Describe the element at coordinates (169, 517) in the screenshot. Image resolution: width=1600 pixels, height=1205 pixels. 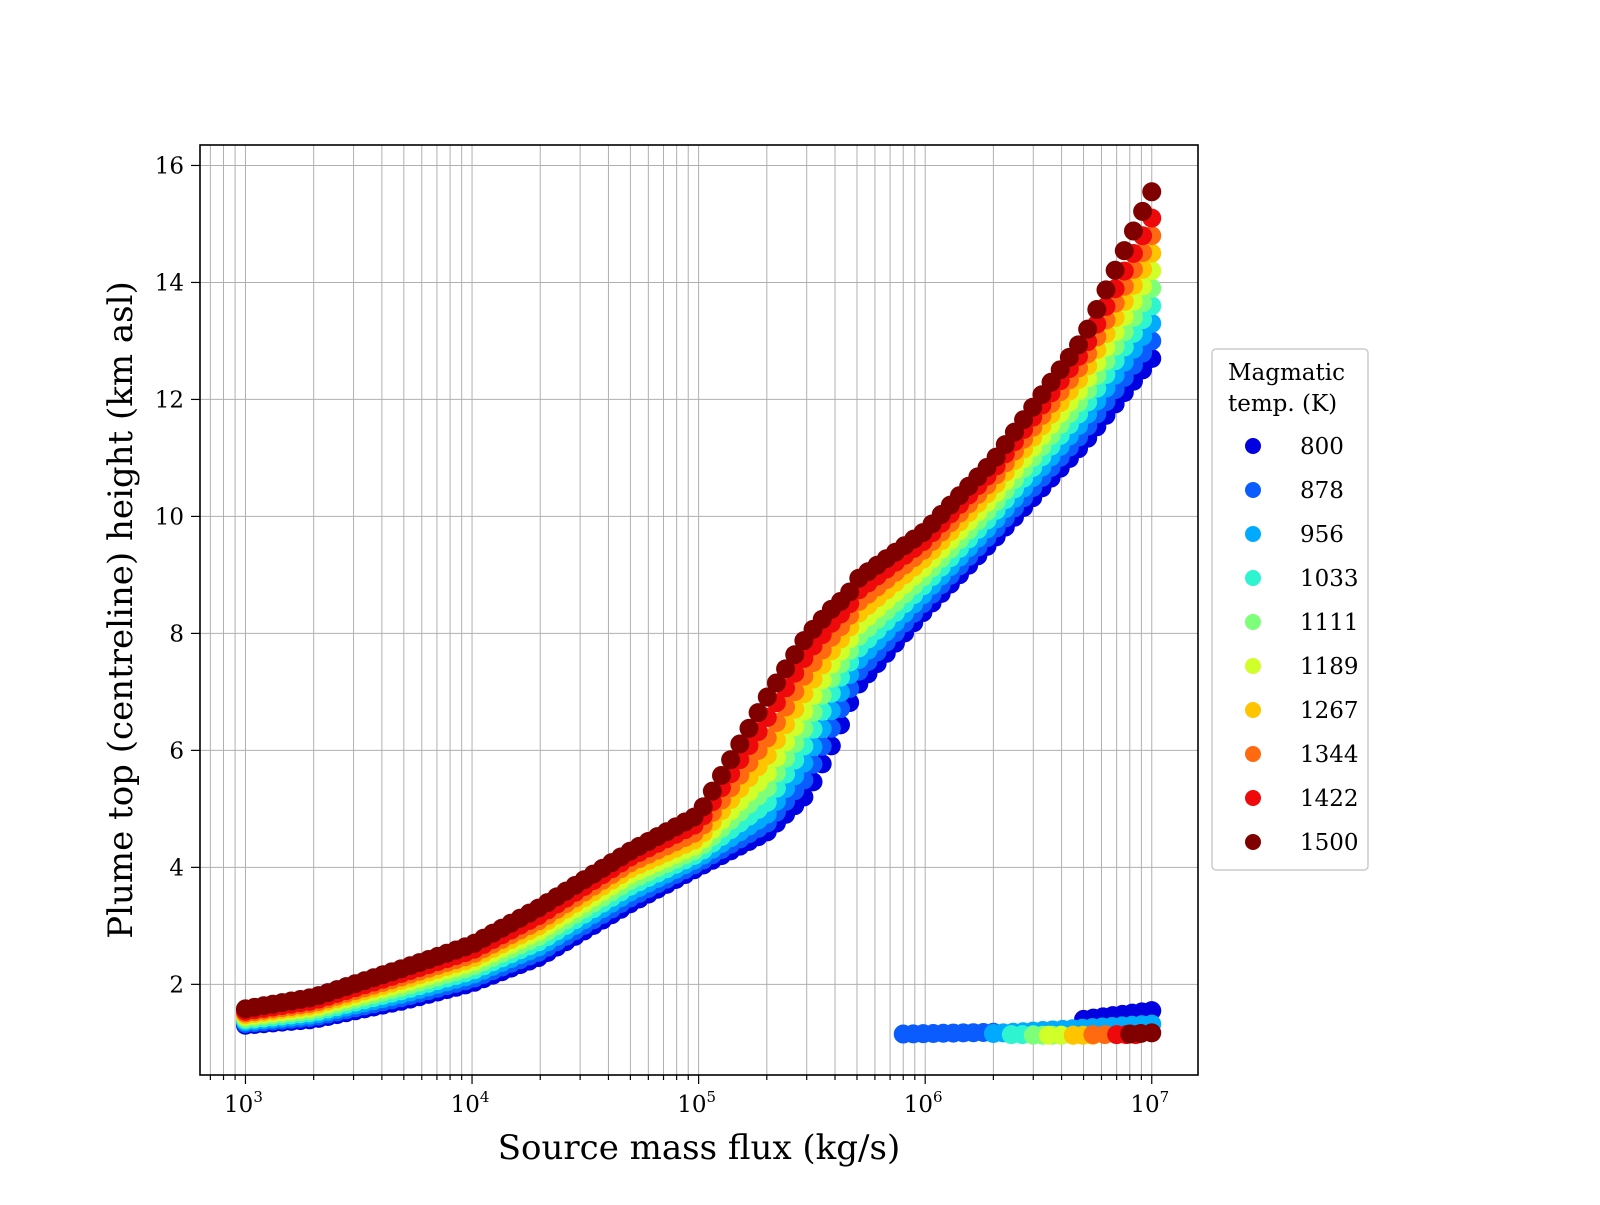
I see `y-tick-label: 10` at that location.